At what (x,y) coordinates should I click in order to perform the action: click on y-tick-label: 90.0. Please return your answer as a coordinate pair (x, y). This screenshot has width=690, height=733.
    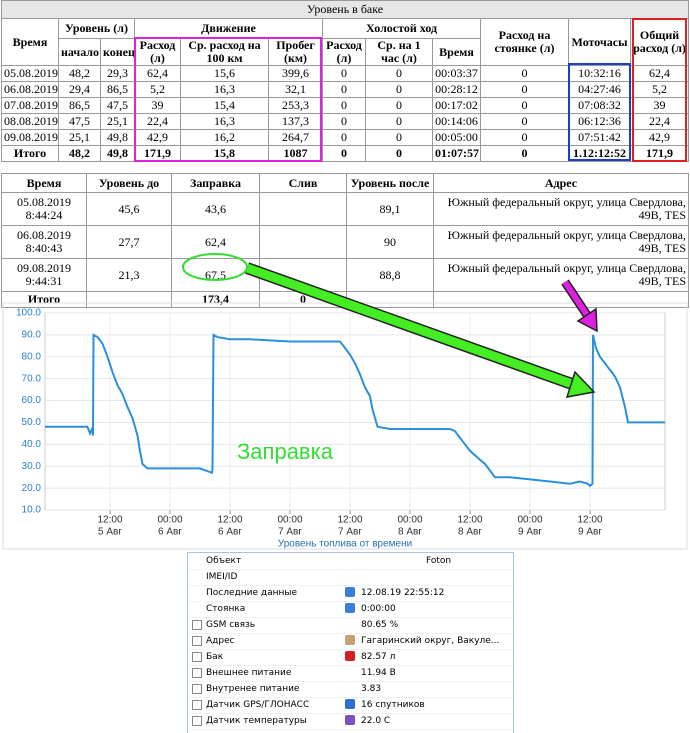
    Looking at the image, I should click on (32, 335).